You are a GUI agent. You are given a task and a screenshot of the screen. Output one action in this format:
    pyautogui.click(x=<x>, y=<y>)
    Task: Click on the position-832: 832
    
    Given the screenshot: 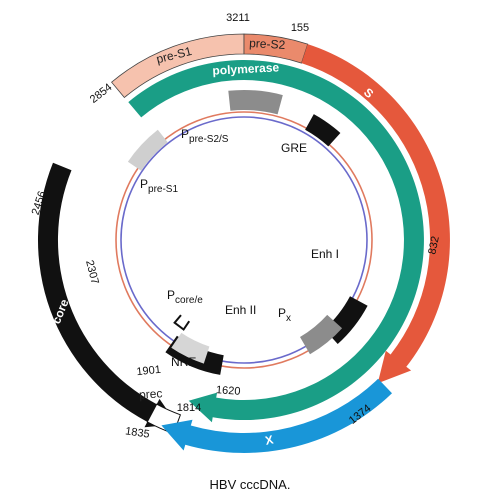 What is the action you would take?
    pyautogui.click(x=434, y=245)
    